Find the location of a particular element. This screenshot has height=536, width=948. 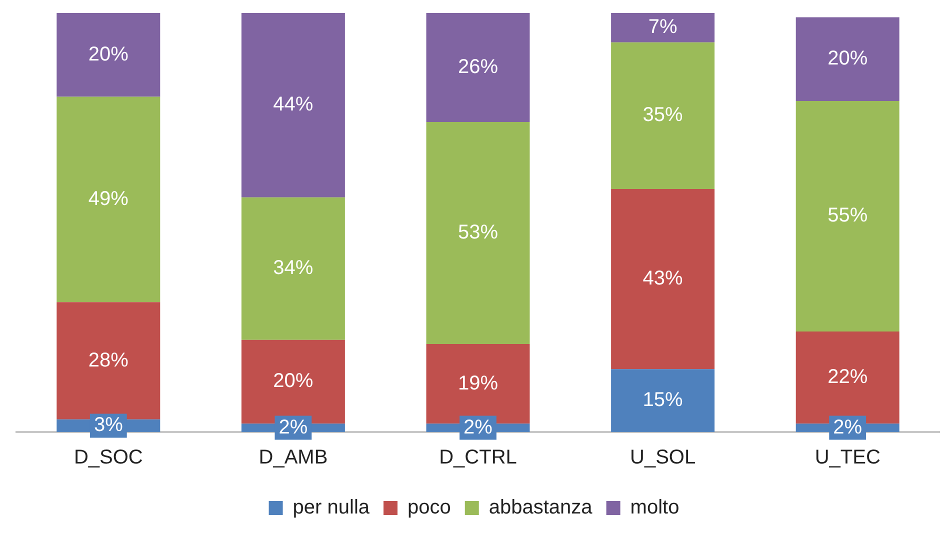

data-label: 7% is located at coordinates (663, 27).